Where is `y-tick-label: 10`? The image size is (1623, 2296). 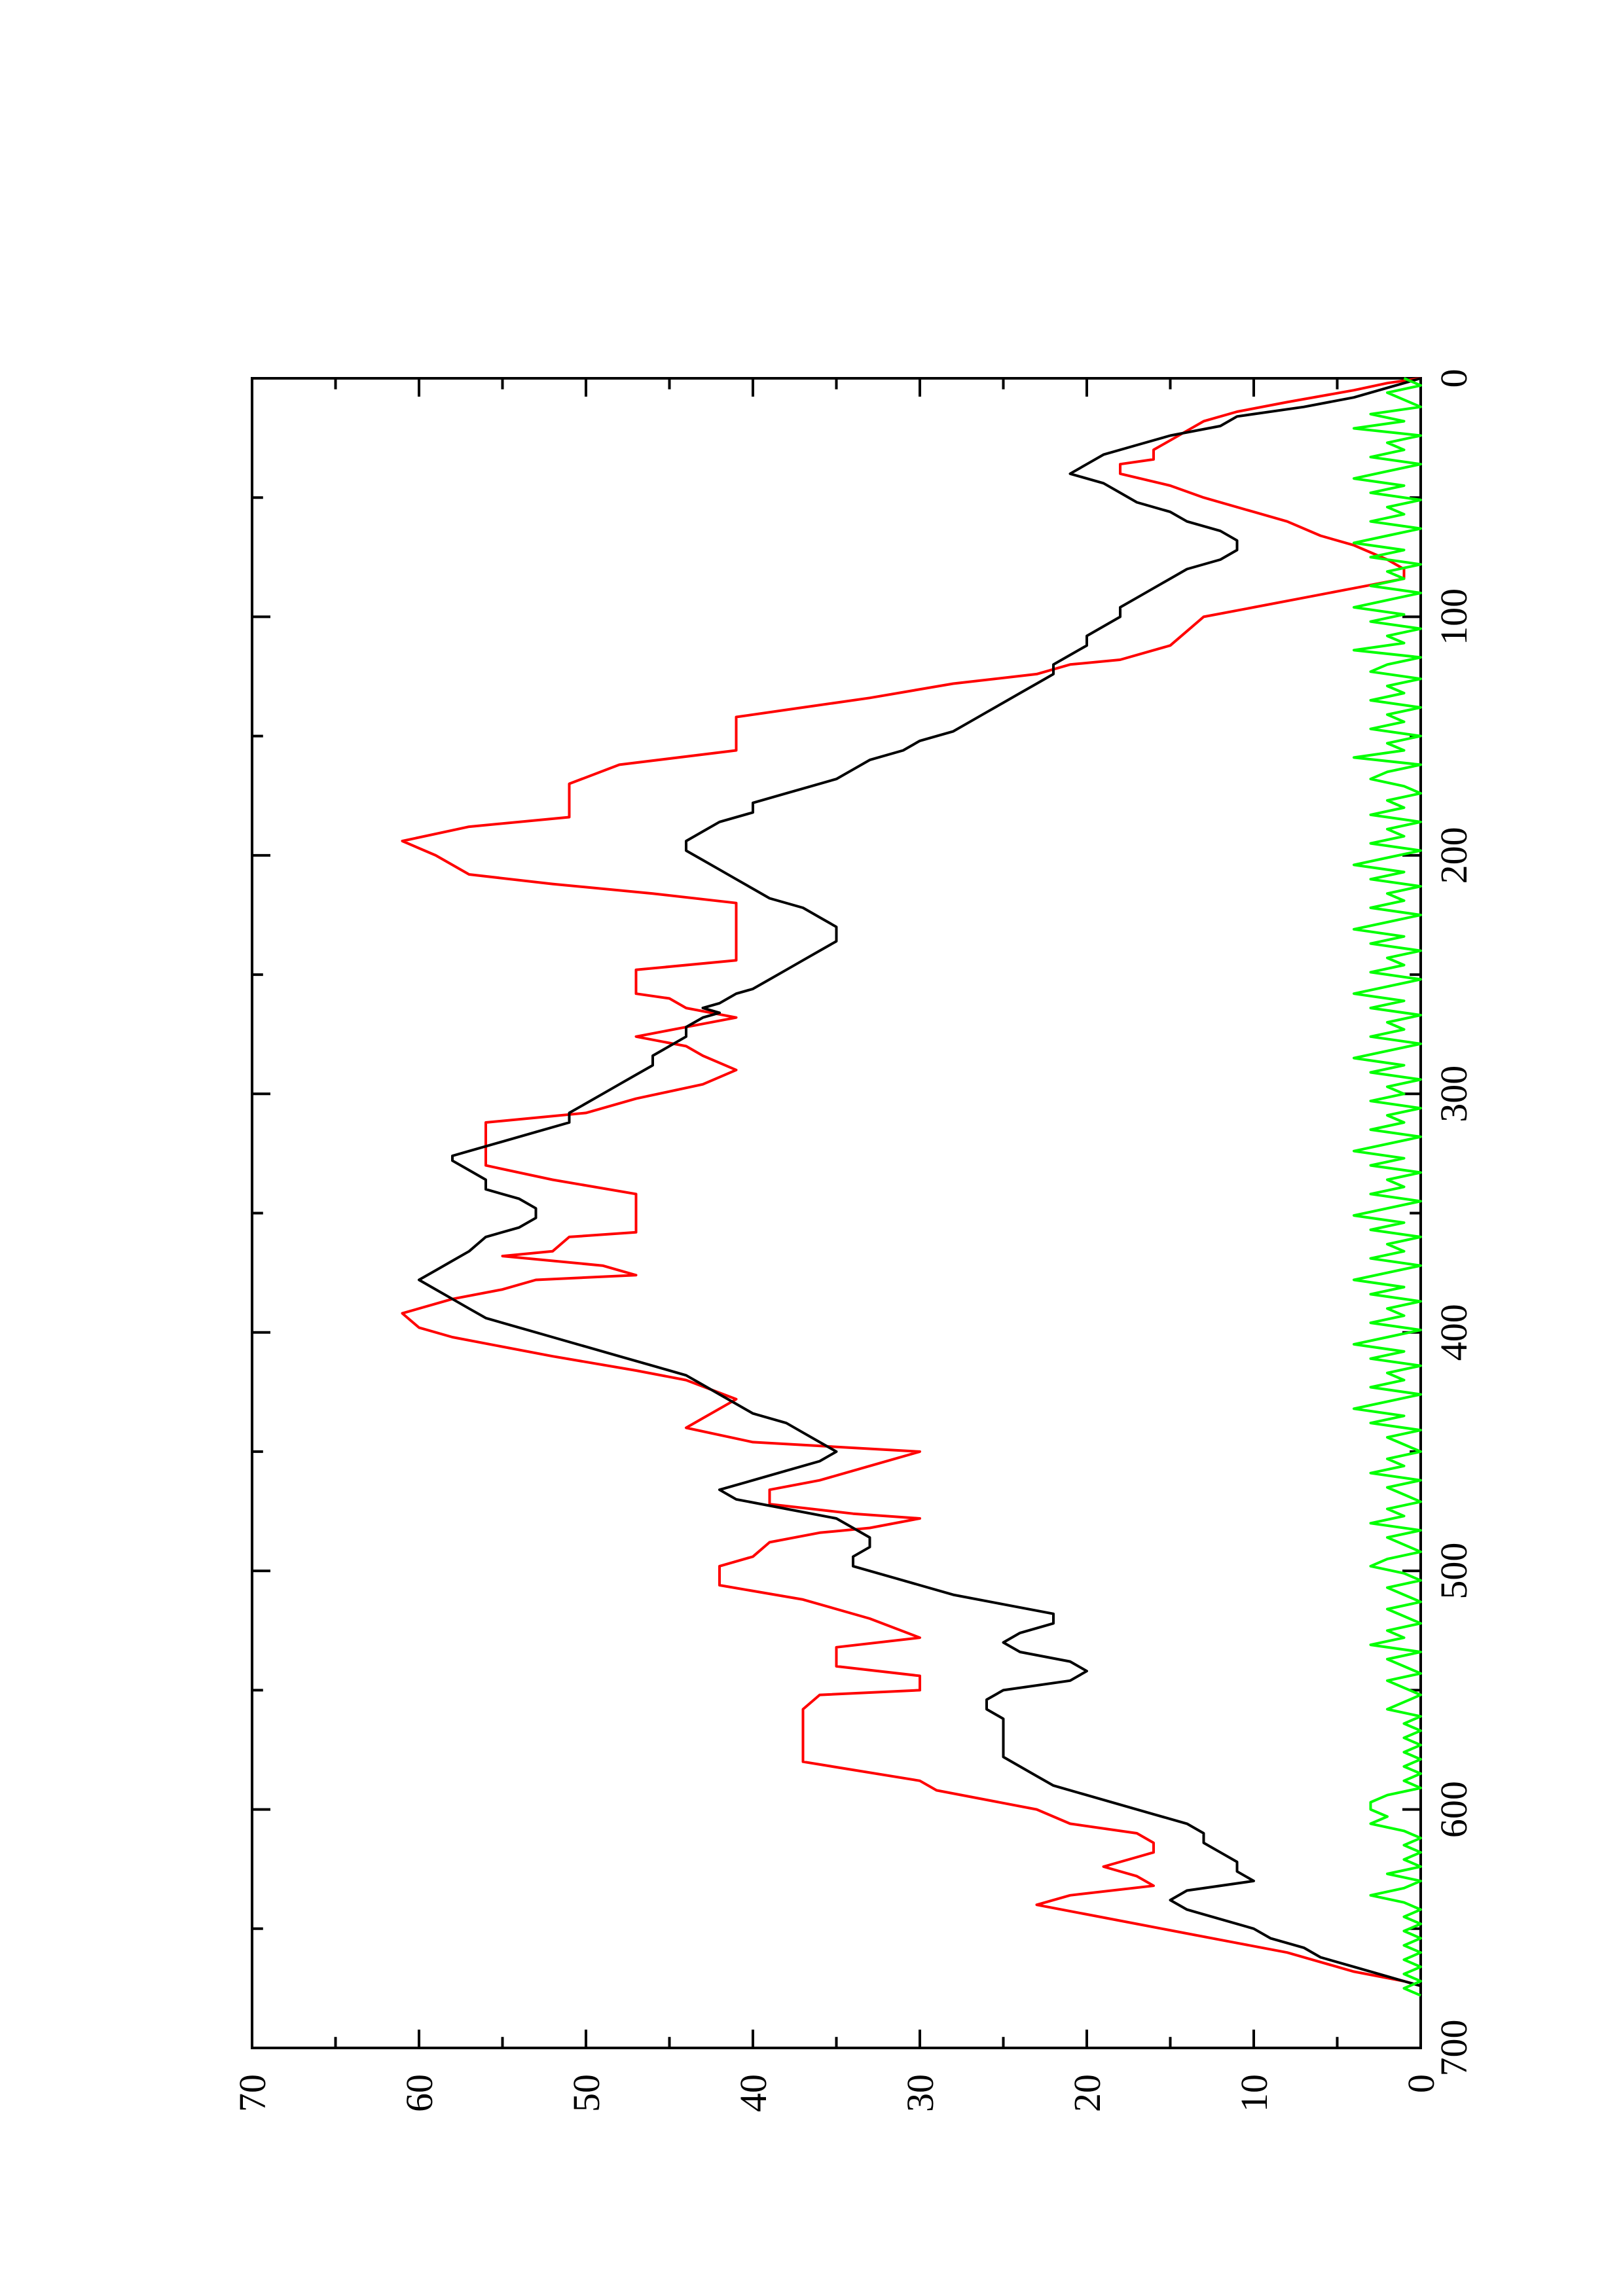 y-tick-label: 10 is located at coordinates (1254, 2093).